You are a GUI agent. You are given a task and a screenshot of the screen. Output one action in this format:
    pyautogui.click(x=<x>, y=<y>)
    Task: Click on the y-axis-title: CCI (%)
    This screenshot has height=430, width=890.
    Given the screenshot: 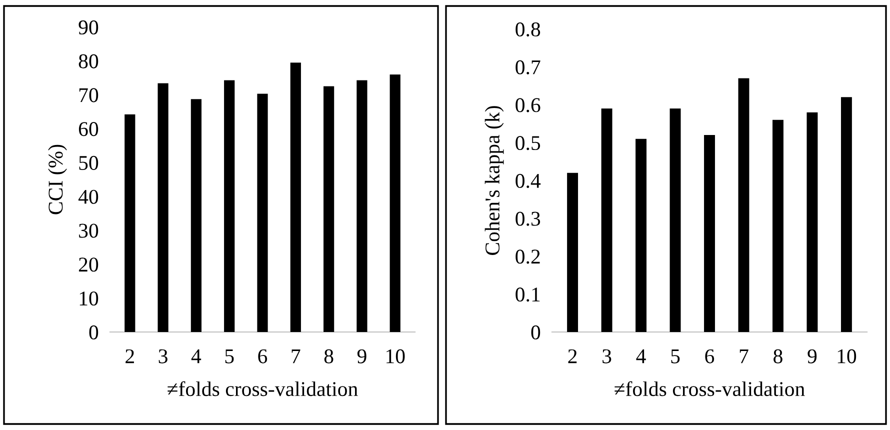 What is the action you would take?
    pyautogui.click(x=57, y=179)
    